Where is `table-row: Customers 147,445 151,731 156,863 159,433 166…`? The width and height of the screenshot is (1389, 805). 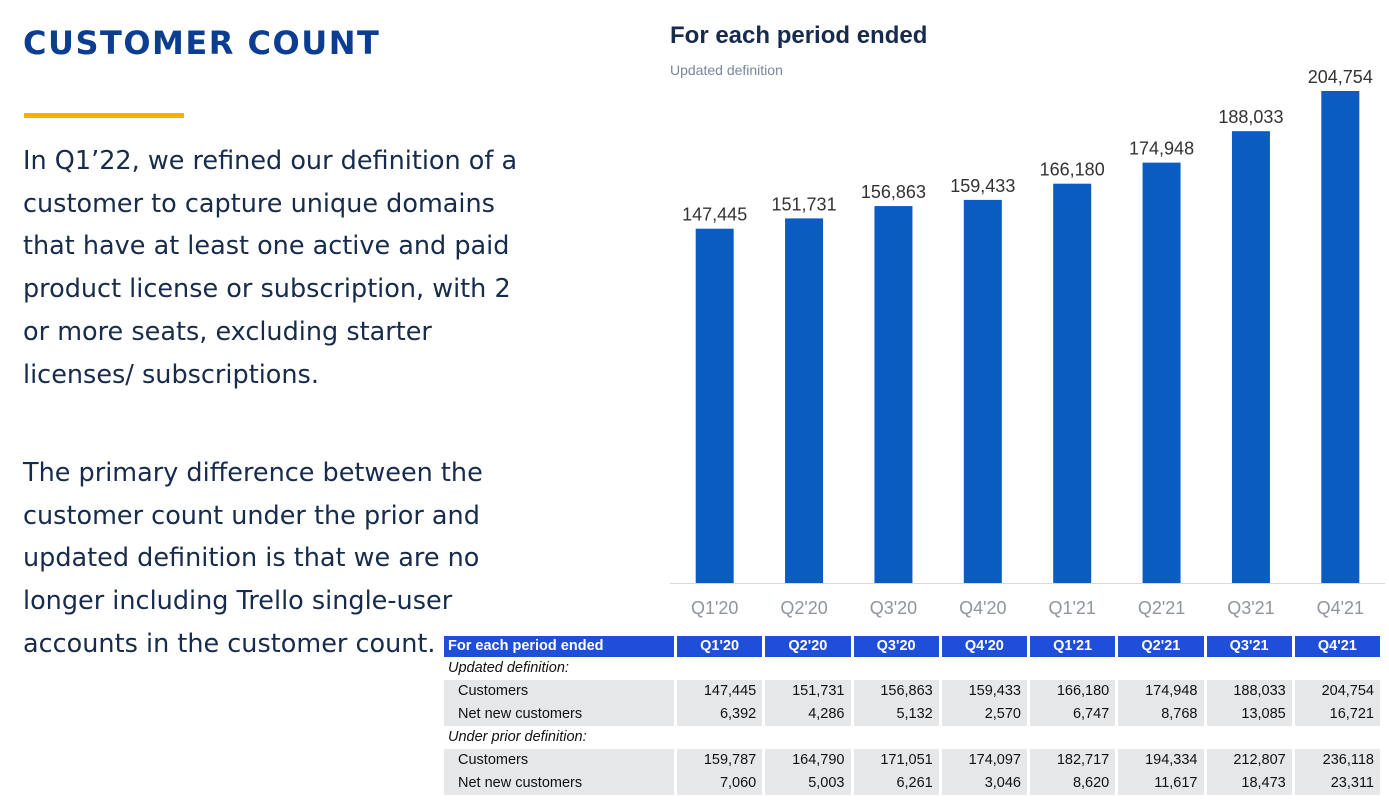 table-row: Customers 147,445 151,731 156,863 159,433 166… is located at coordinates (912, 691).